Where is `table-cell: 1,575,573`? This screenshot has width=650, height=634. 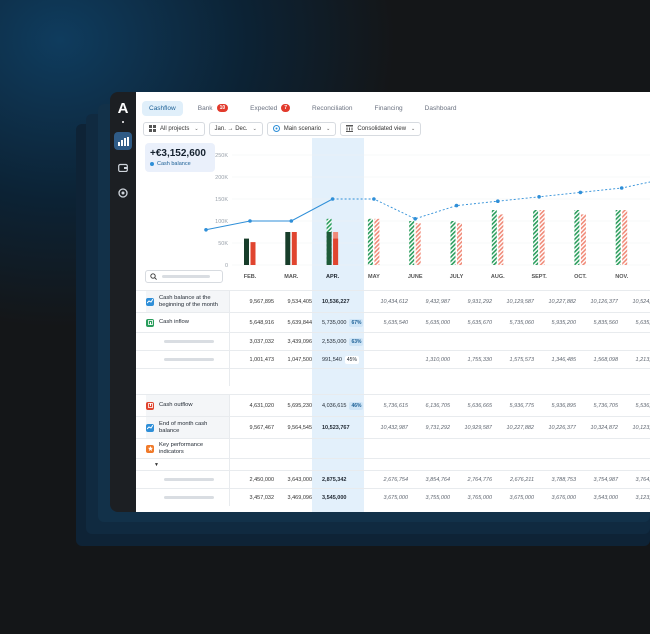 table-cell: 1,575,573 is located at coordinates (513, 359).